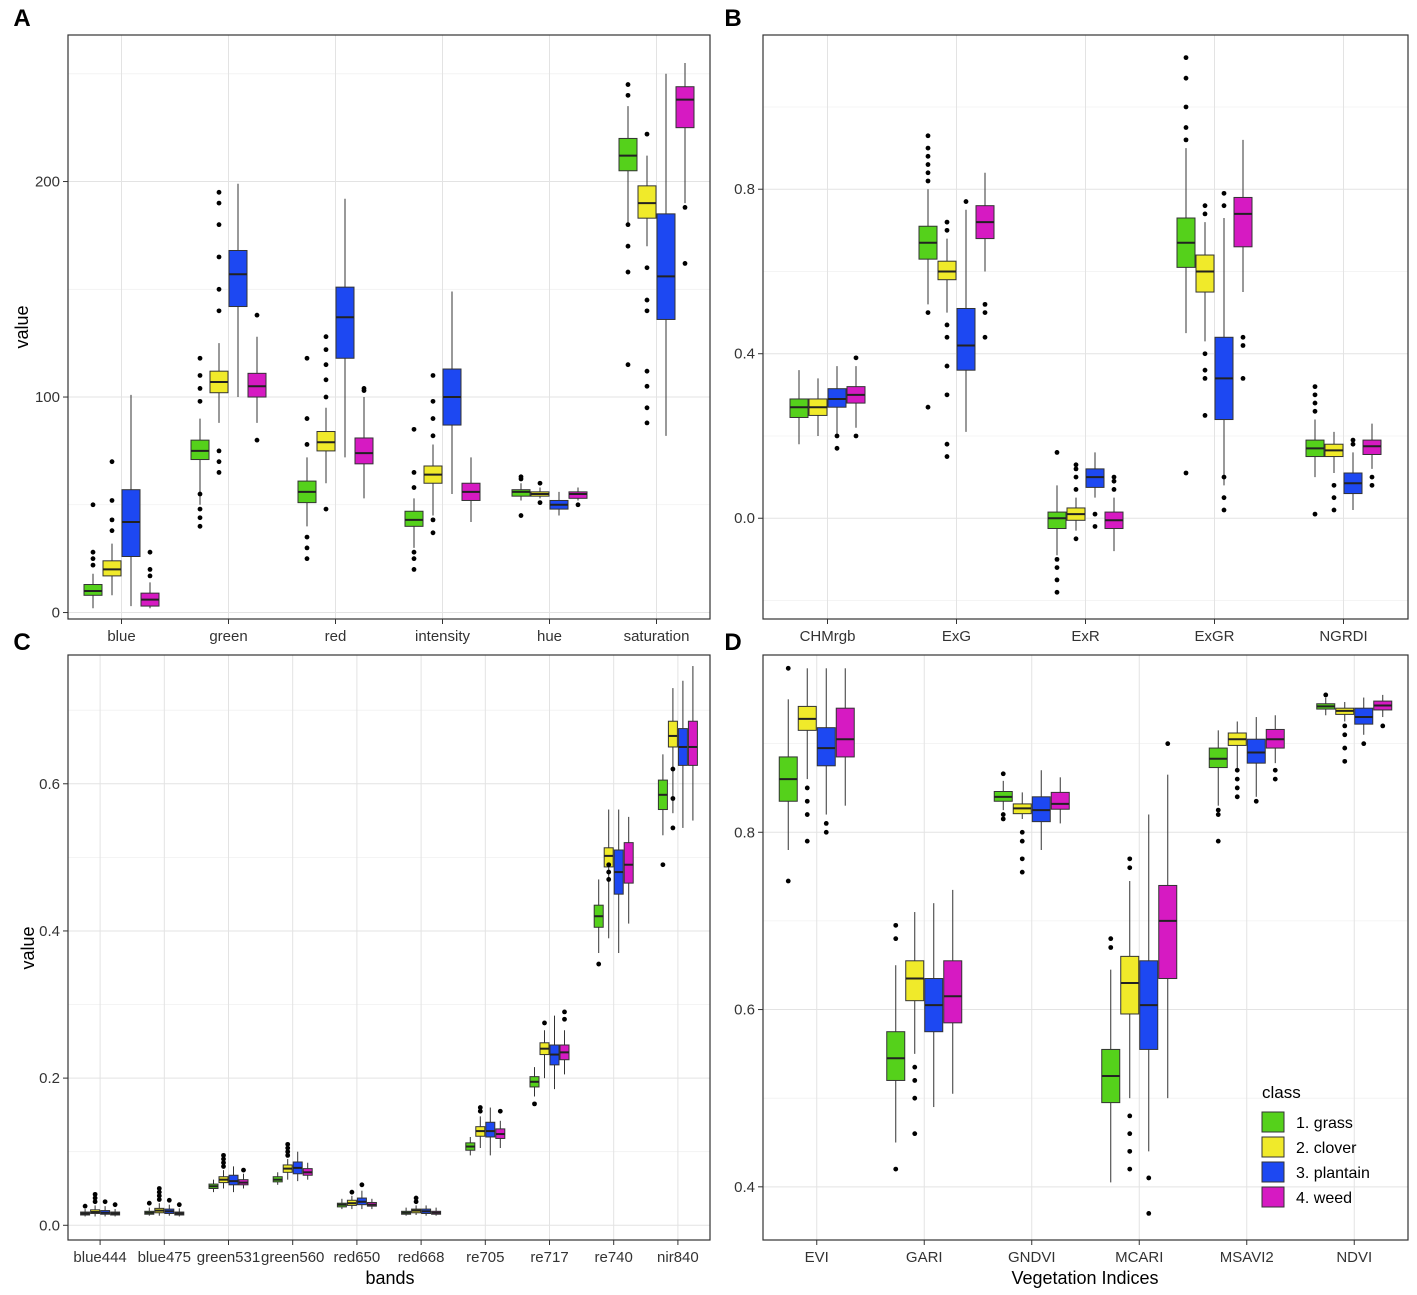  Describe the element at coordinates (233, 1180) in the screenshot. I see `panel-c-green531-plantain-box` at that location.